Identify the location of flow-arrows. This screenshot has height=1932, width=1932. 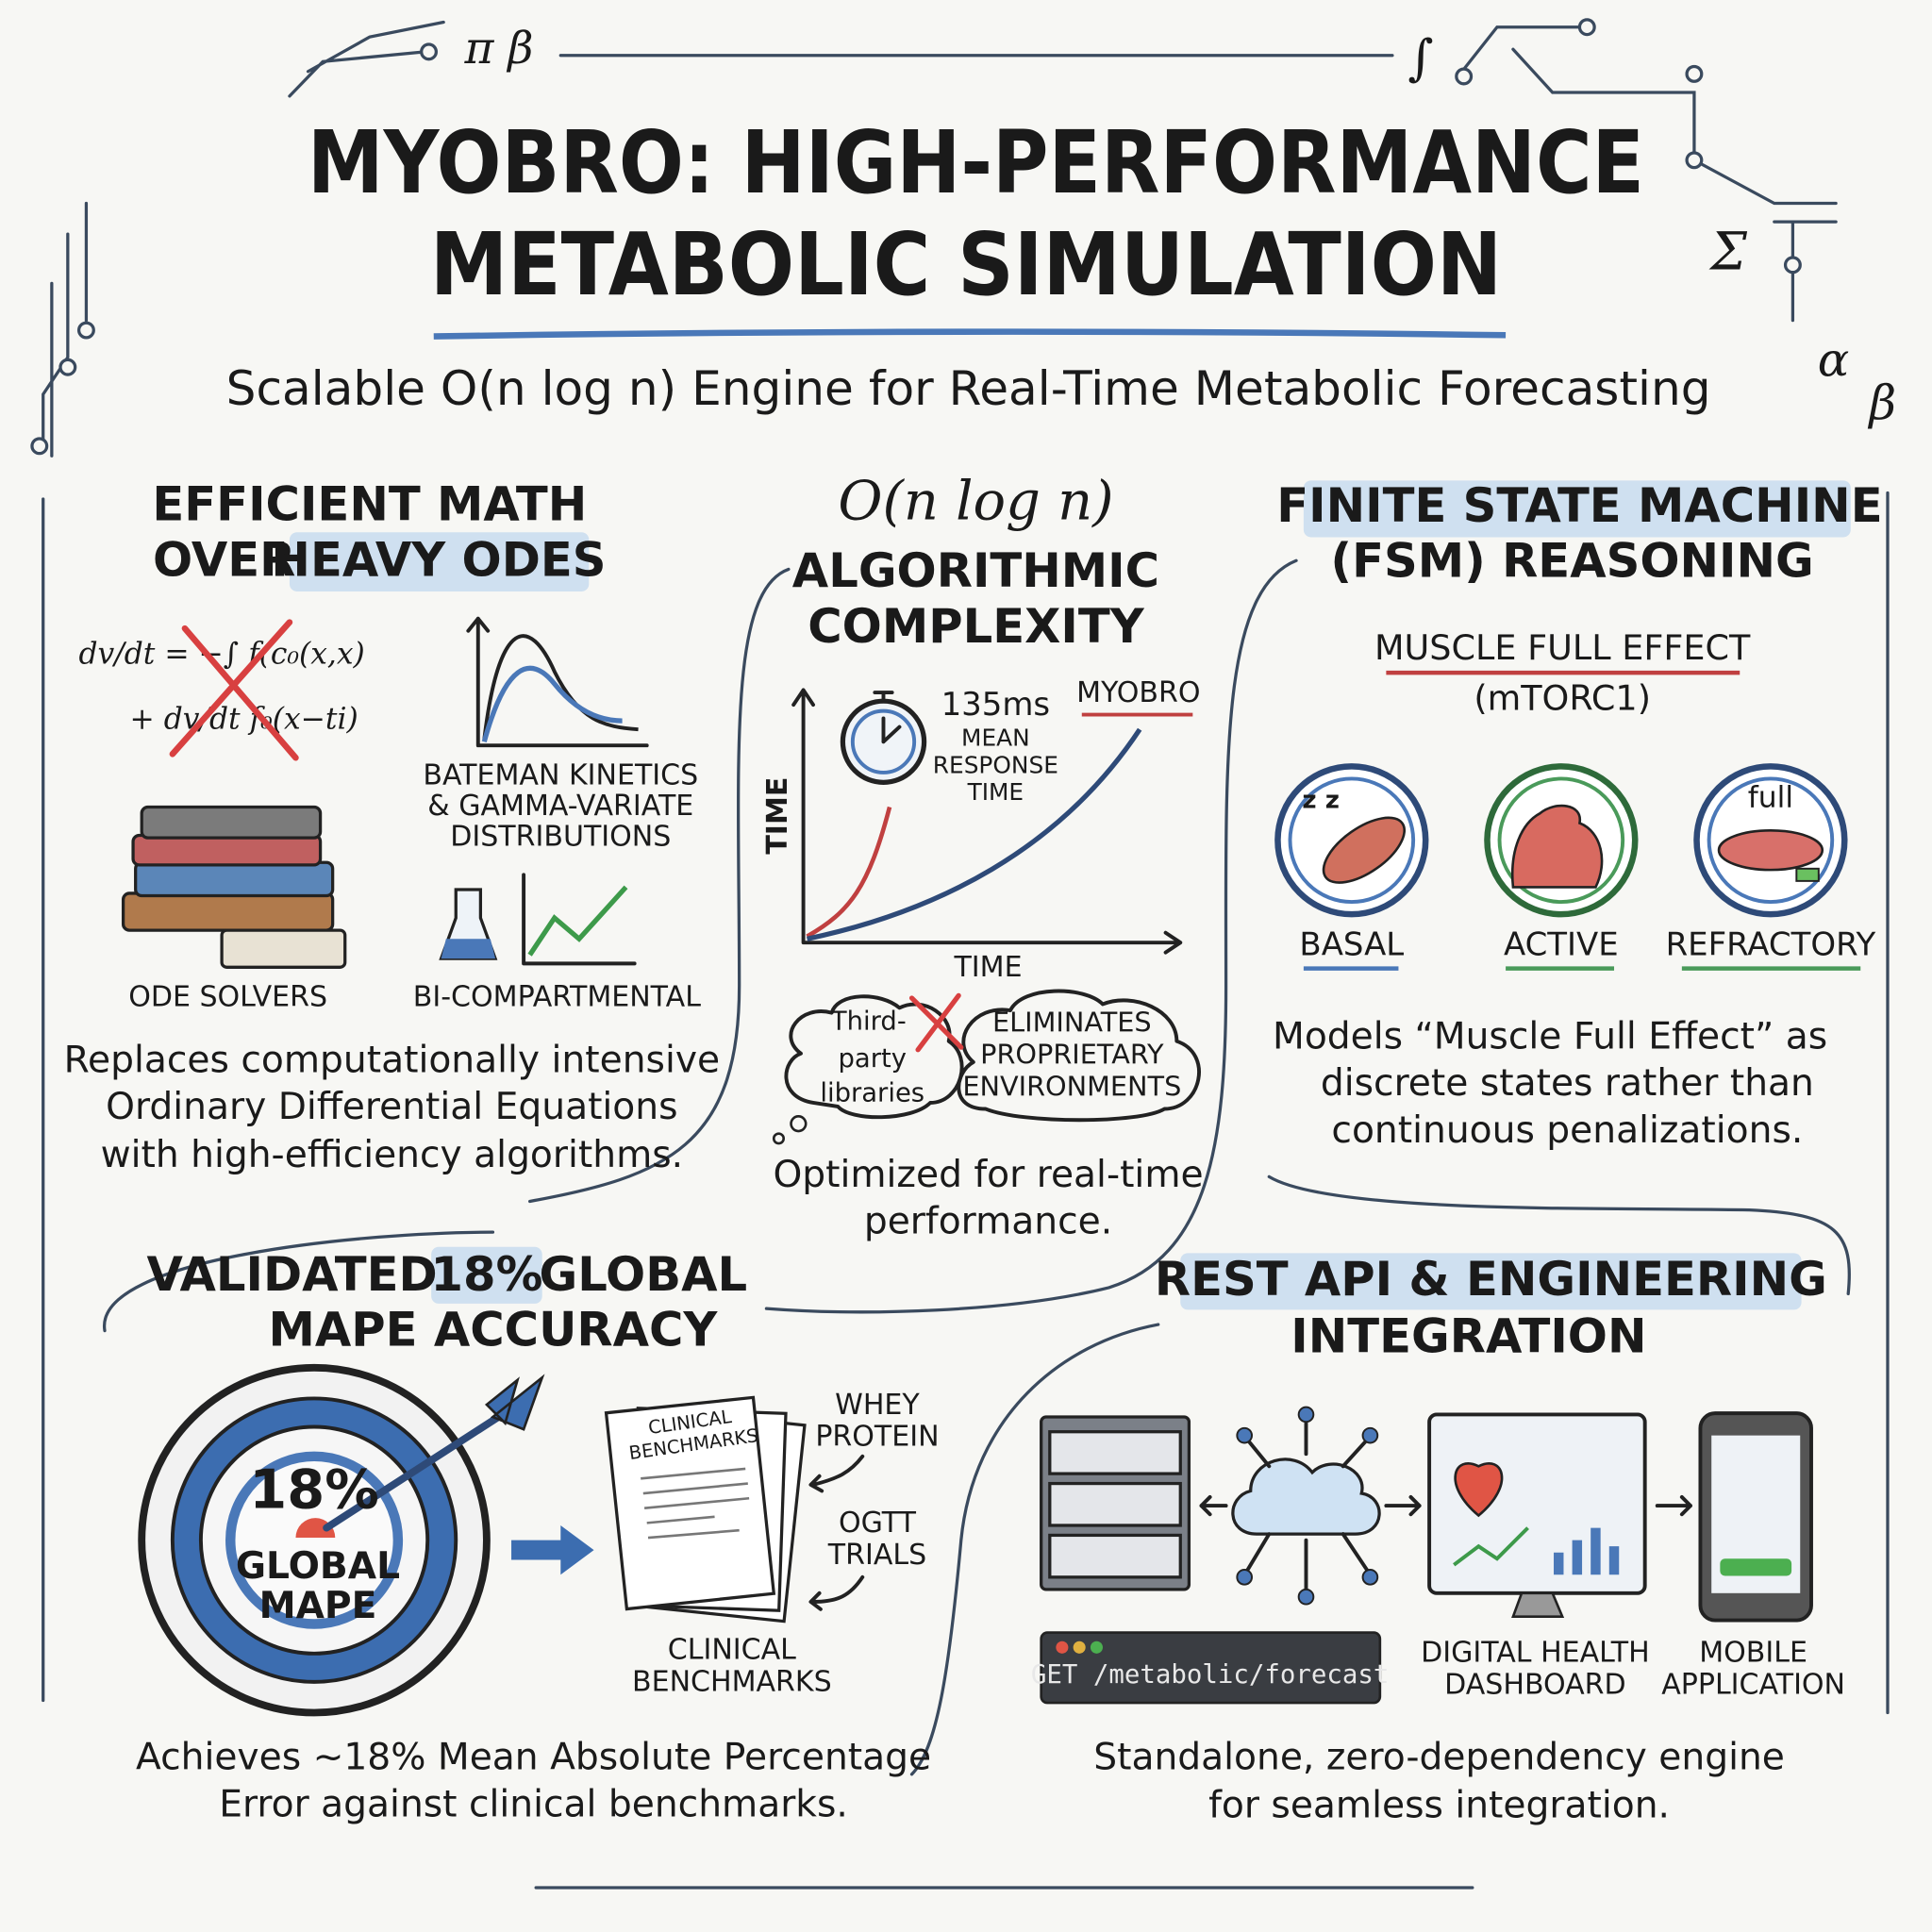
(1446, 1505).